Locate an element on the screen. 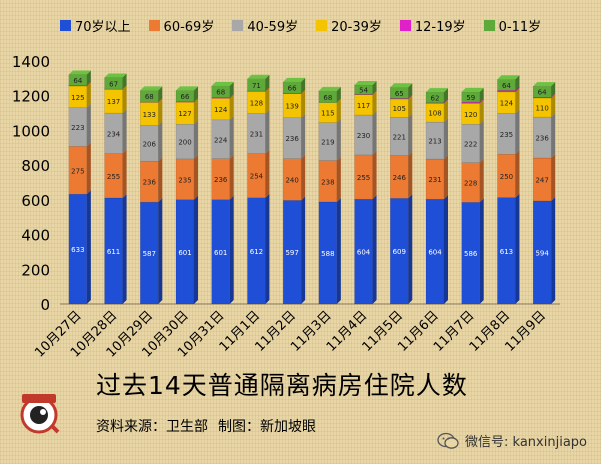  data-label: 601 is located at coordinates (220, 253).